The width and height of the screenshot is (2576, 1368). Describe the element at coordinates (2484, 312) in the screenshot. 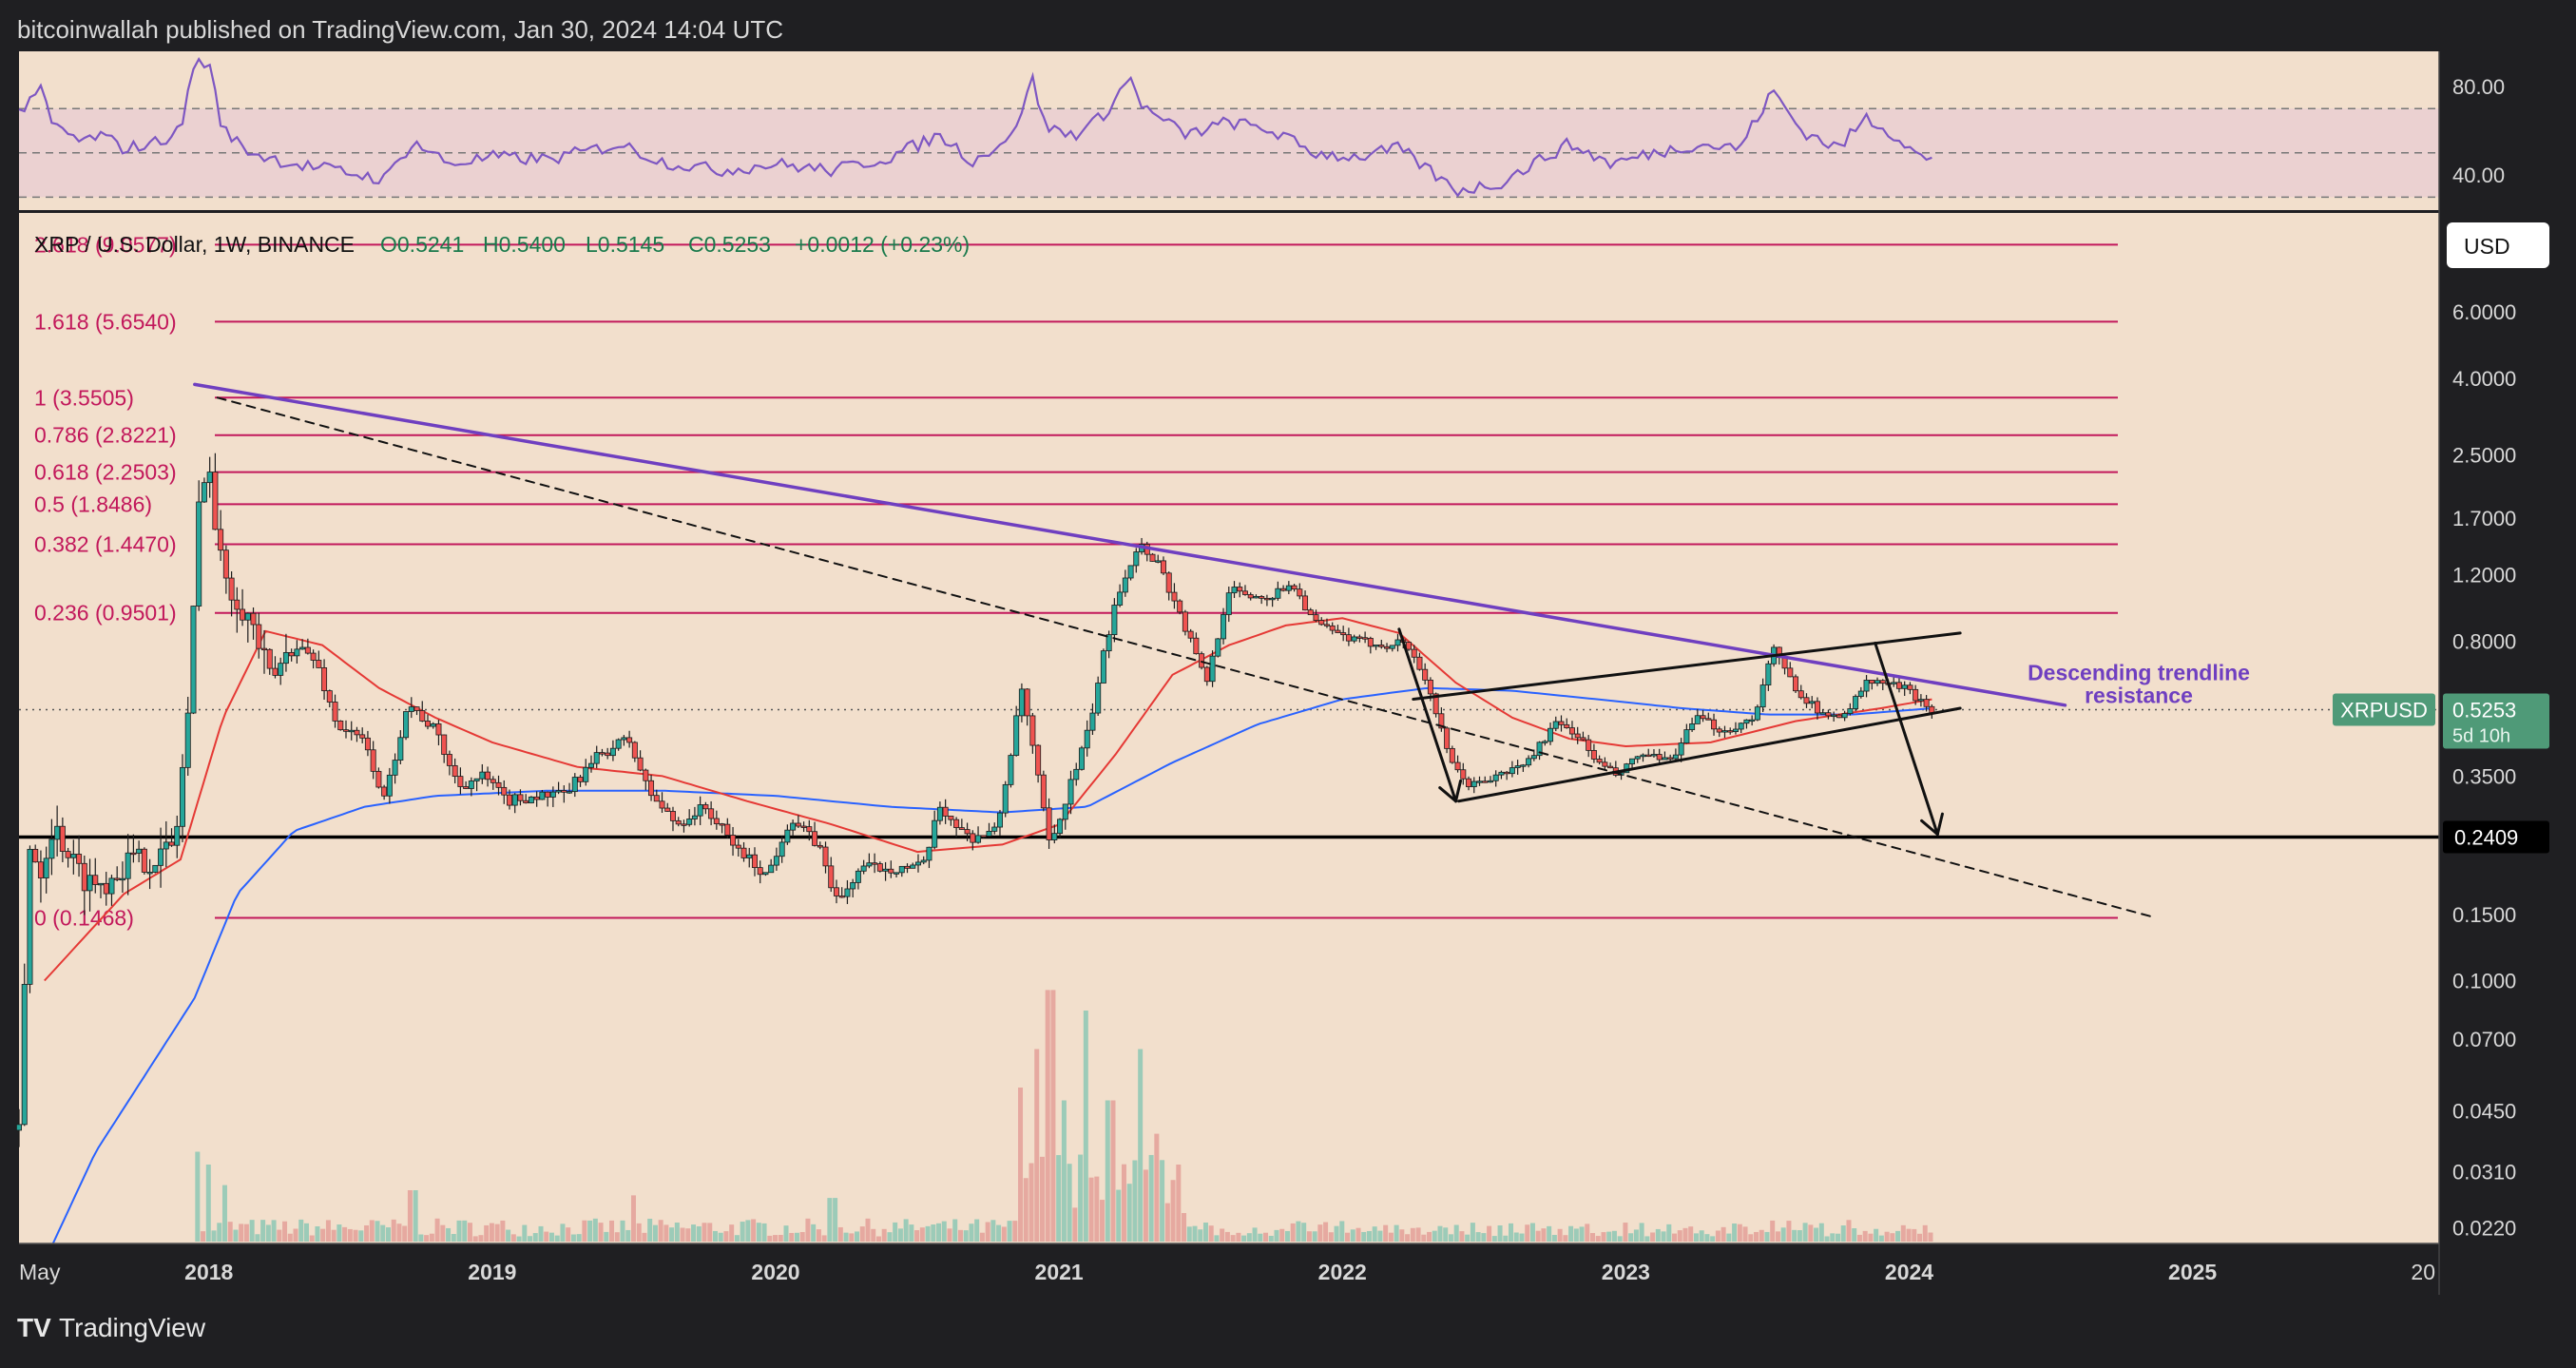

I see `price-tick-label: 6.0000` at that location.